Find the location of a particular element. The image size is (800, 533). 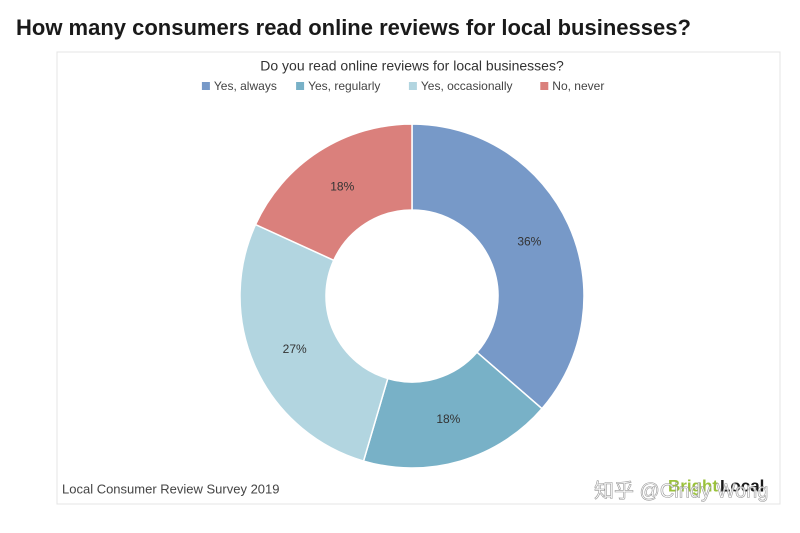

legend-label: No, never is located at coordinates (578, 86).